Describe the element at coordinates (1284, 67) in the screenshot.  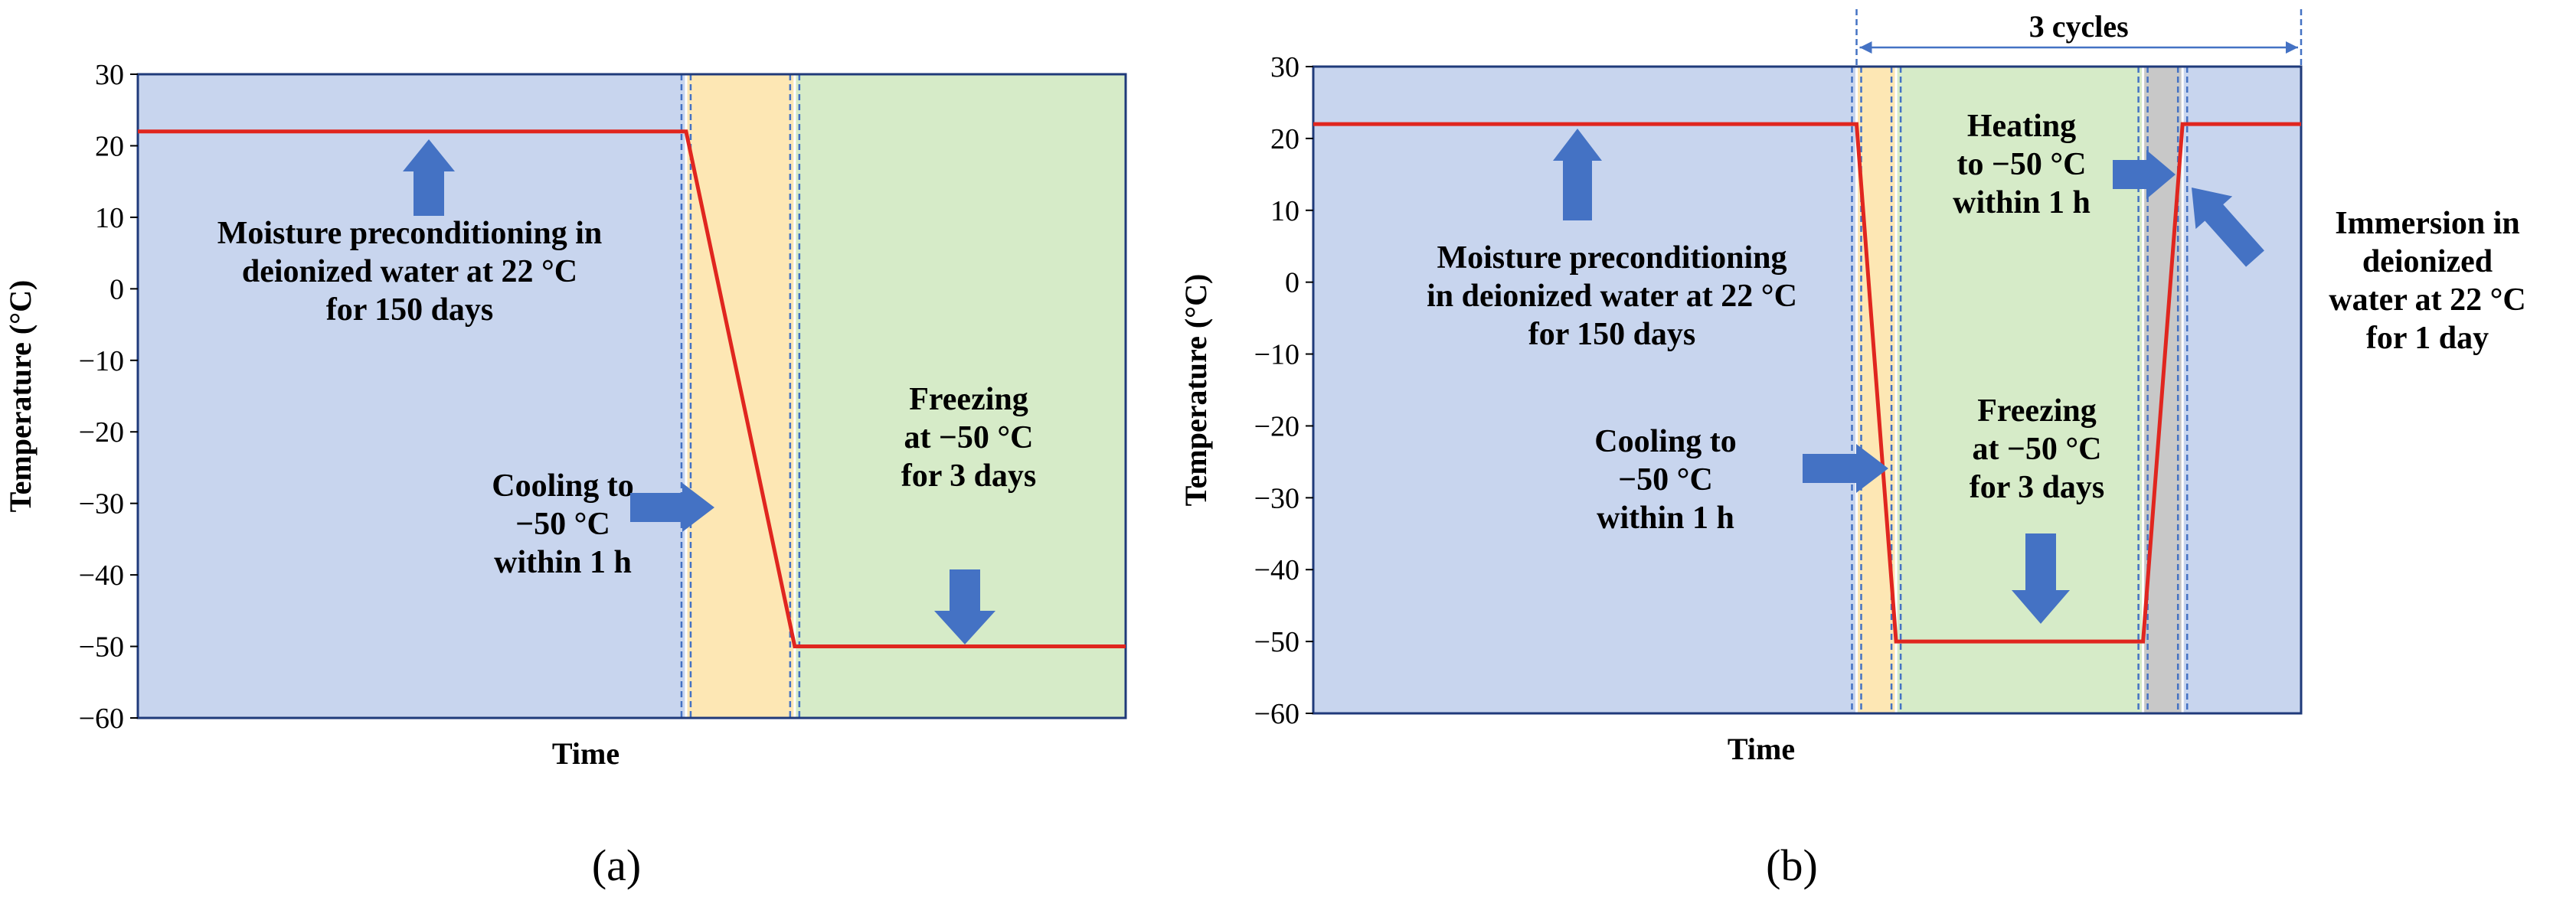
I see `panel-b-ytick-label: 30` at that location.